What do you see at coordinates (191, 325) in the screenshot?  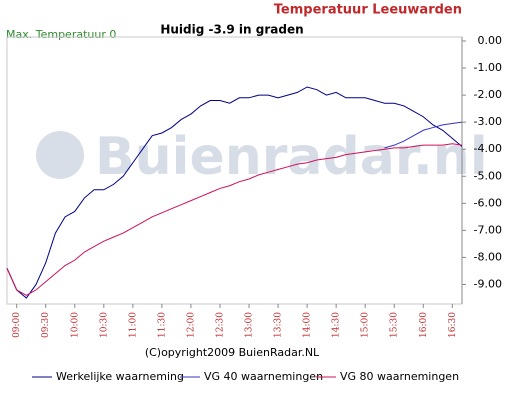 I see `x-tick-label: 12:00` at bounding box center [191, 325].